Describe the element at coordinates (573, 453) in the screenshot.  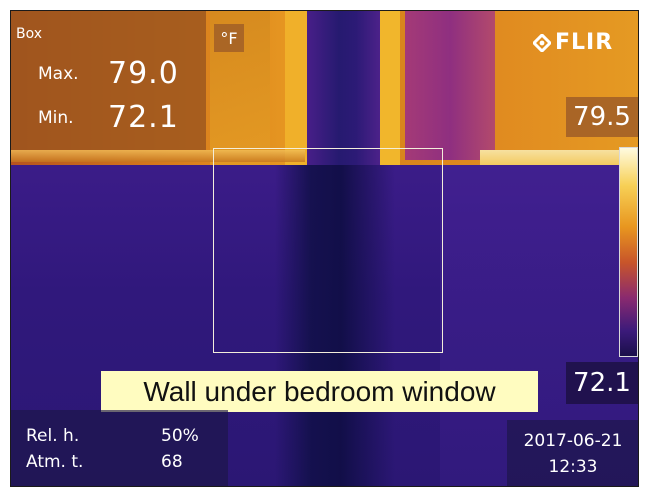
I see `datetime-panel: 2017-06-21 12:33` at that location.